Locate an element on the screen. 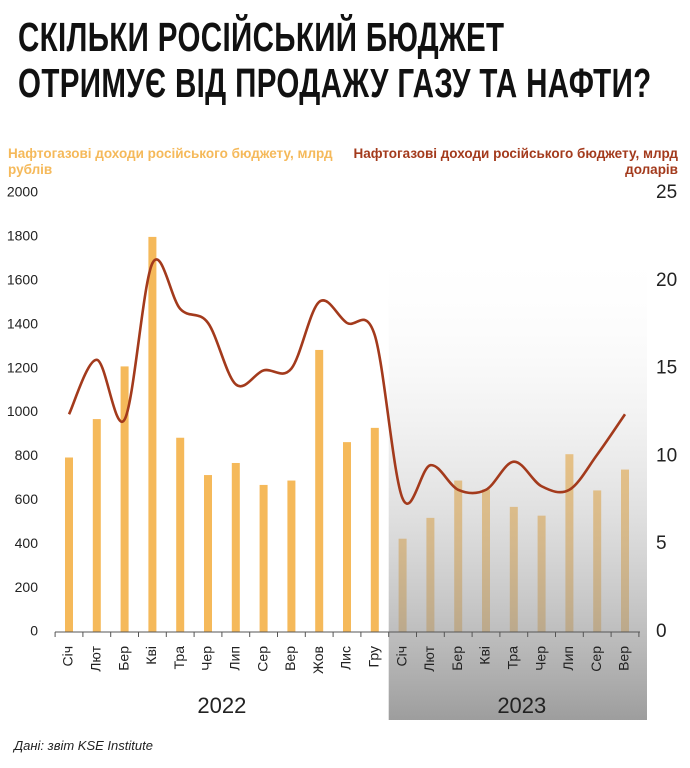 This screenshot has height=768, width=690. y-tick-label: 2000 is located at coordinates (22, 192).